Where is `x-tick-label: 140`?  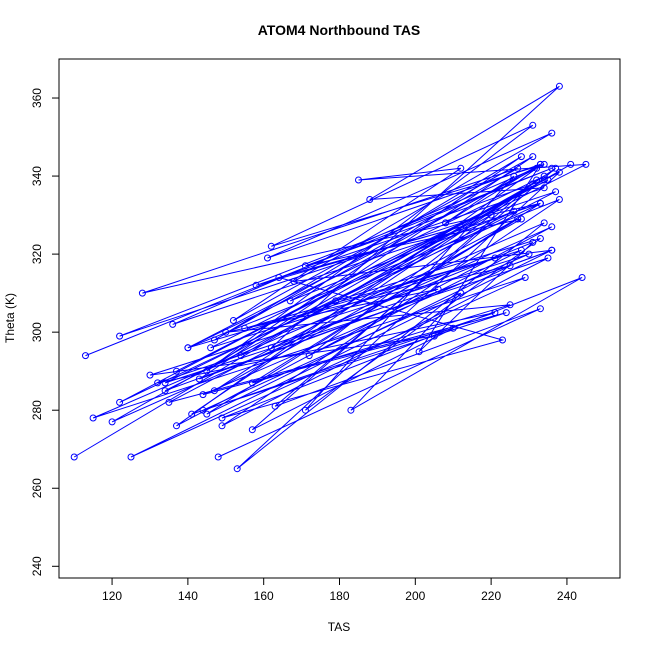
x-tick-label: 140 is located at coordinates (188, 596).